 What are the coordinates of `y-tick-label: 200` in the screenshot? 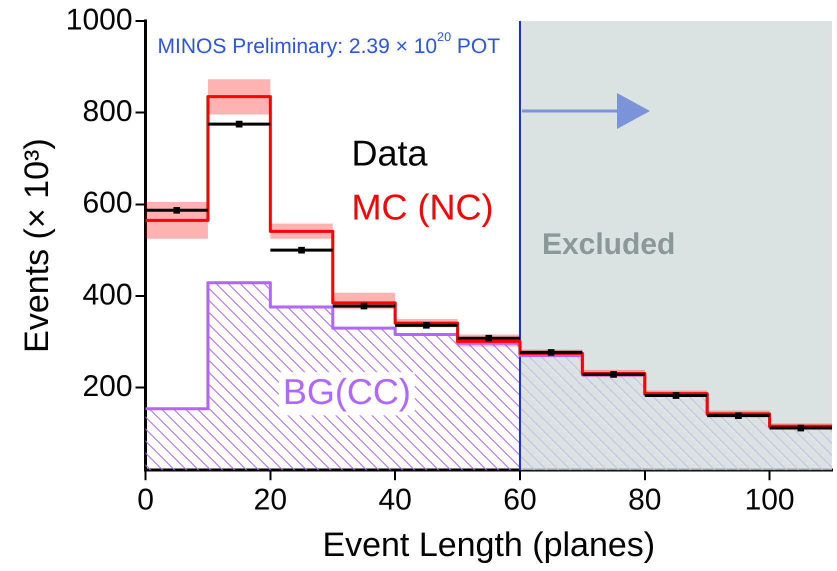 It's located at (107, 386).